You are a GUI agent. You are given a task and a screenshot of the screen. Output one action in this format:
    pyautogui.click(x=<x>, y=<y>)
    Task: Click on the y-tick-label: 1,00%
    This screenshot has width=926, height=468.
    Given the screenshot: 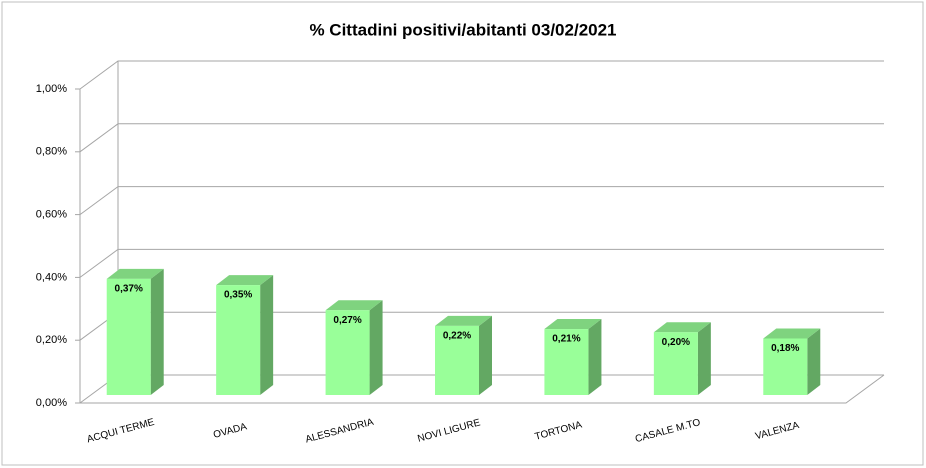 What is the action you would take?
    pyautogui.click(x=51, y=89)
    